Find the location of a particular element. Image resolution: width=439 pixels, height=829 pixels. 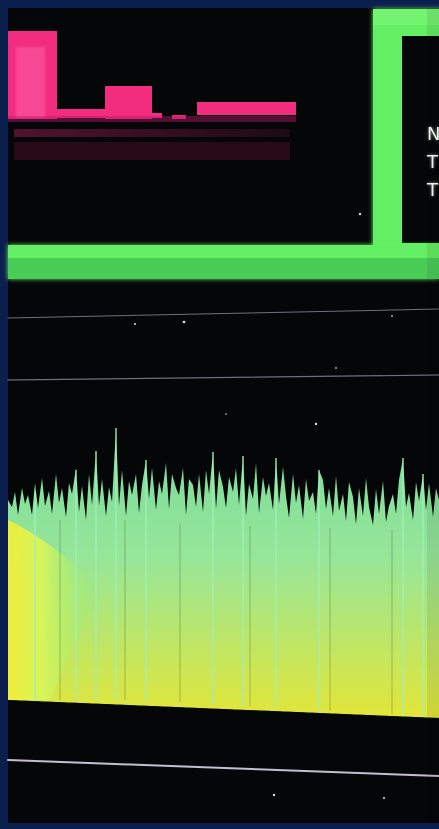

histogram-noise is located at coordinates (152, 119).